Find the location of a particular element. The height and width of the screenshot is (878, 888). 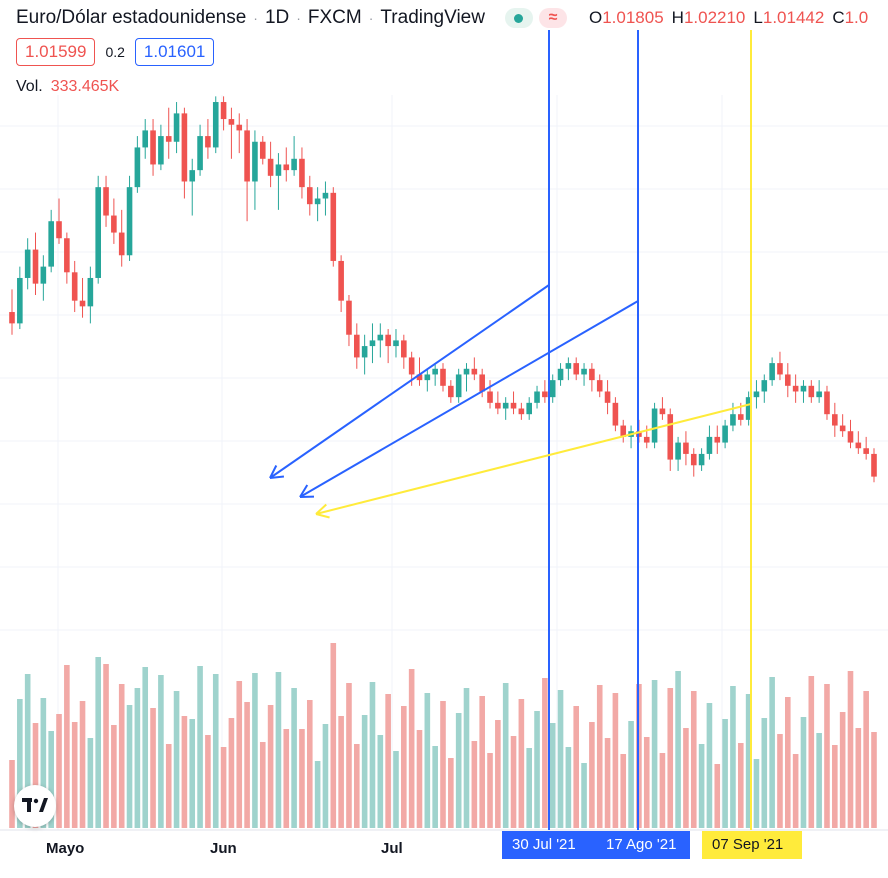

tradingview-logo-glyph is located at coordinates (35, 805).